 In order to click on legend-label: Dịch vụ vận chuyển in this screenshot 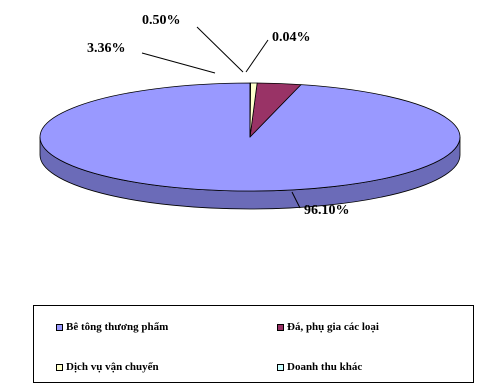, I will do `click(112, 367)`.